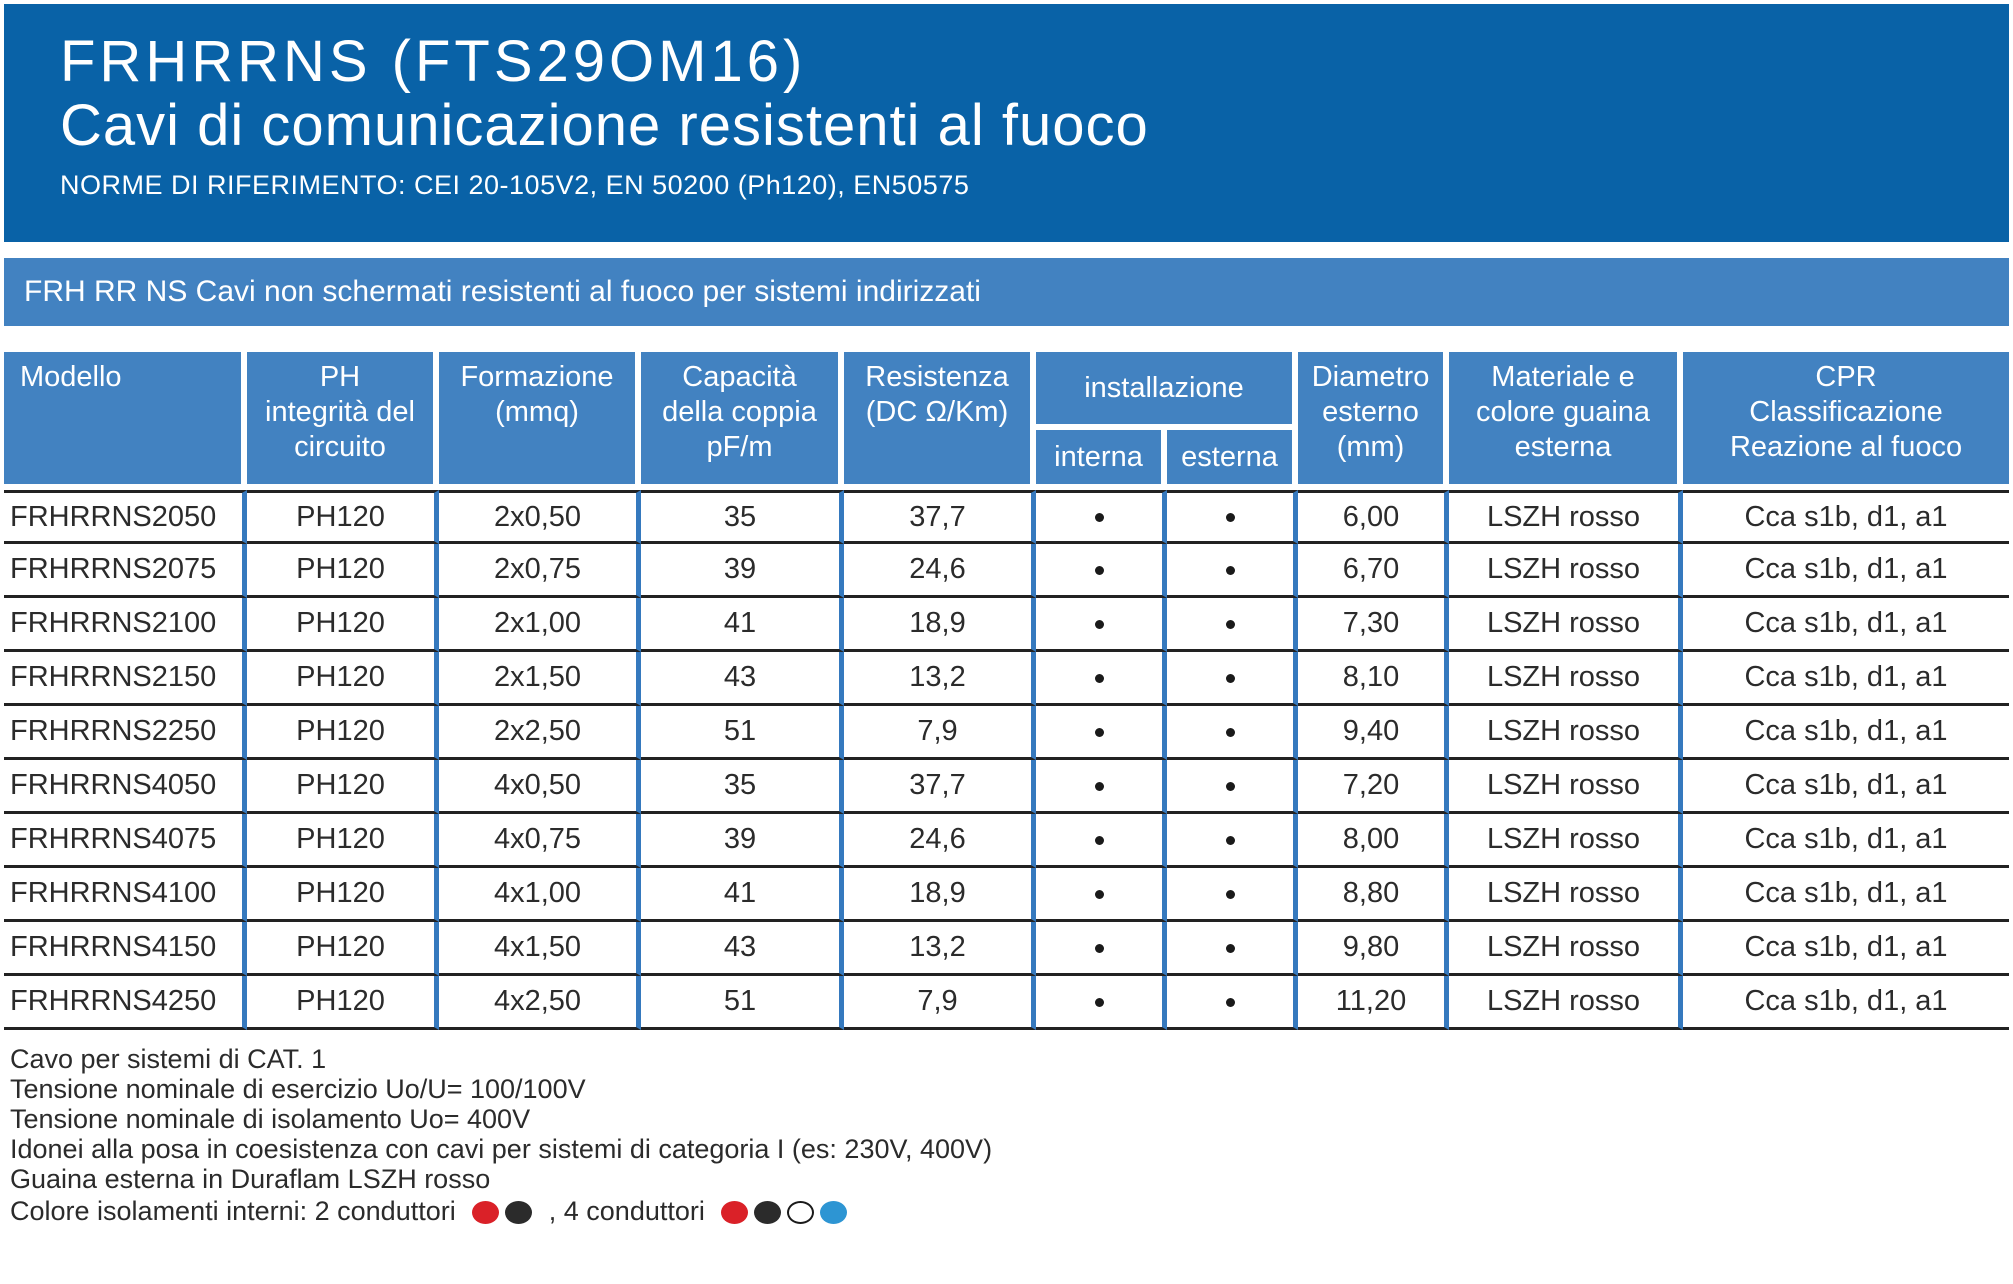  What do you see at coordinates (1233, 460) in the screenshot?
I see `col-header-esterna: esterna` at bounding box center [1233, 460].